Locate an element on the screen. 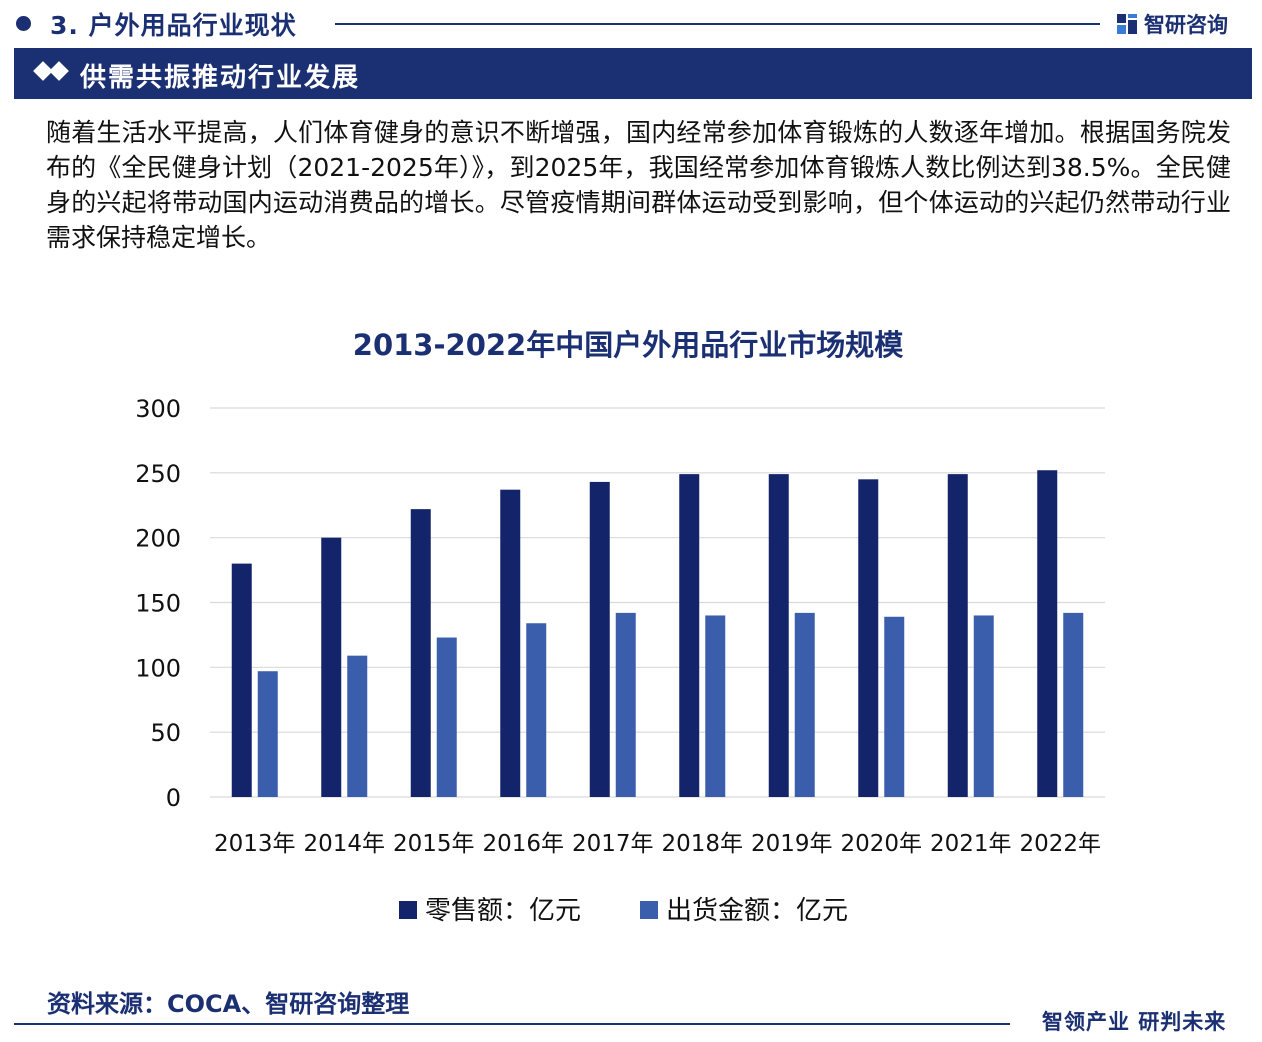  bullet-icon is located at coordinates (23, 23).